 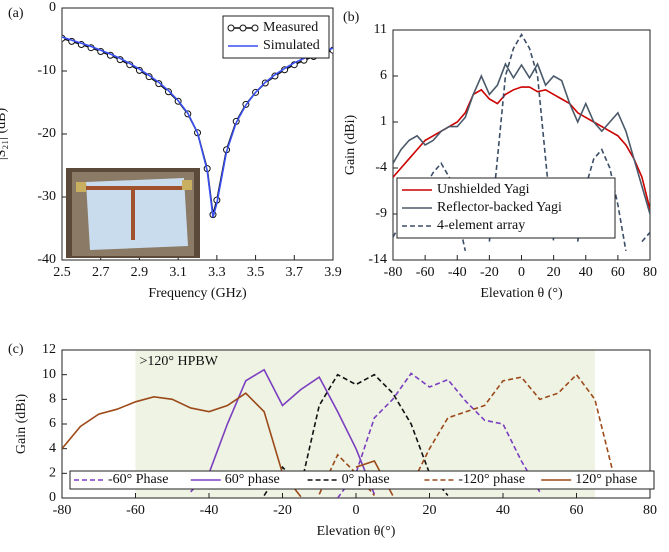 What do you see at coordinates (4, 134) in the screenshot?
I see `y-axis-label: |S₂₁| (dB)` at bounding box center [4, 134].